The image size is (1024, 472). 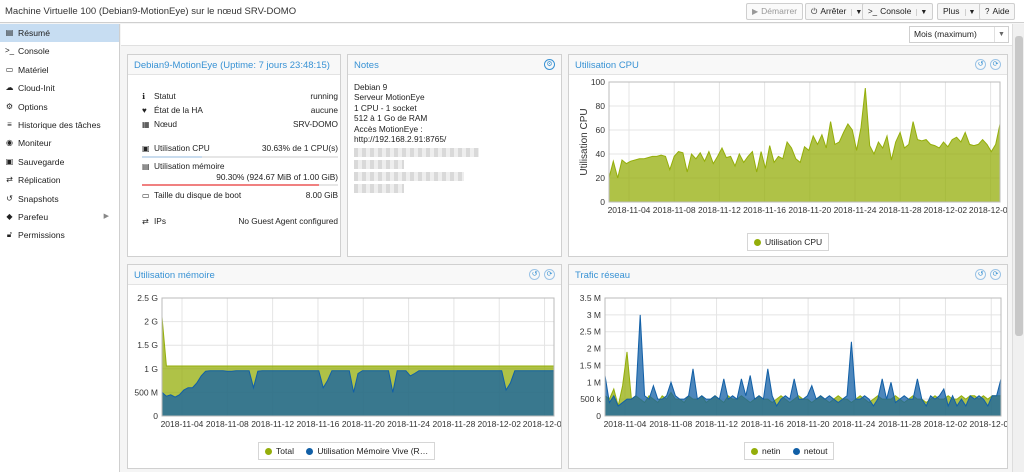 What do you see at coordinates (755, 11) in the screenshot?
I see `play-icon: ▶` at bounding box center [755, 11].